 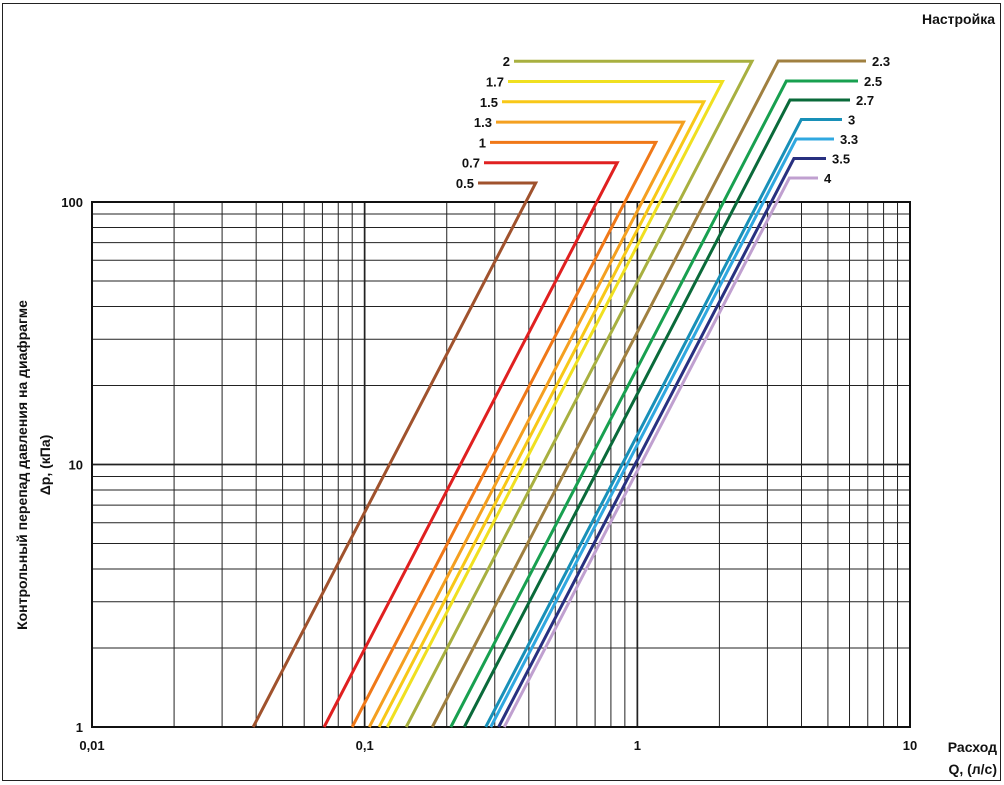 What do you see at coordinates (972, 769) in the screenshot?
I see `x-axis-title-line2: Q, (л/с)` at bounding box center [972, 769].